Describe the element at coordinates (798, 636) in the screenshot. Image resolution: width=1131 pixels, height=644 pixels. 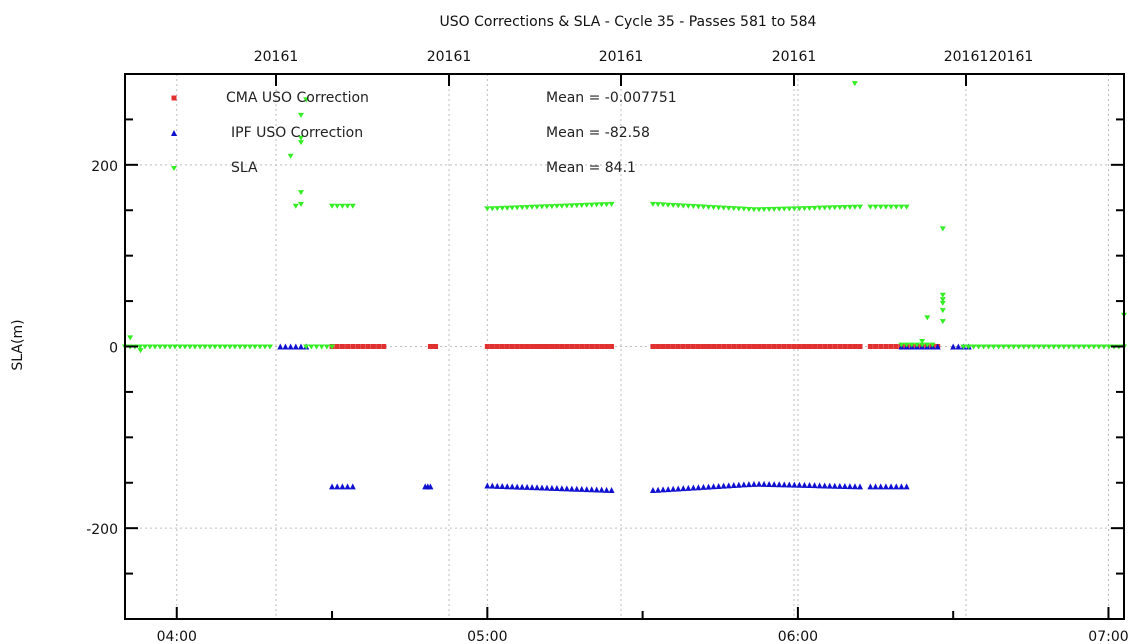
I see `x-tick-bottom-label-2: 06:00` at that location.